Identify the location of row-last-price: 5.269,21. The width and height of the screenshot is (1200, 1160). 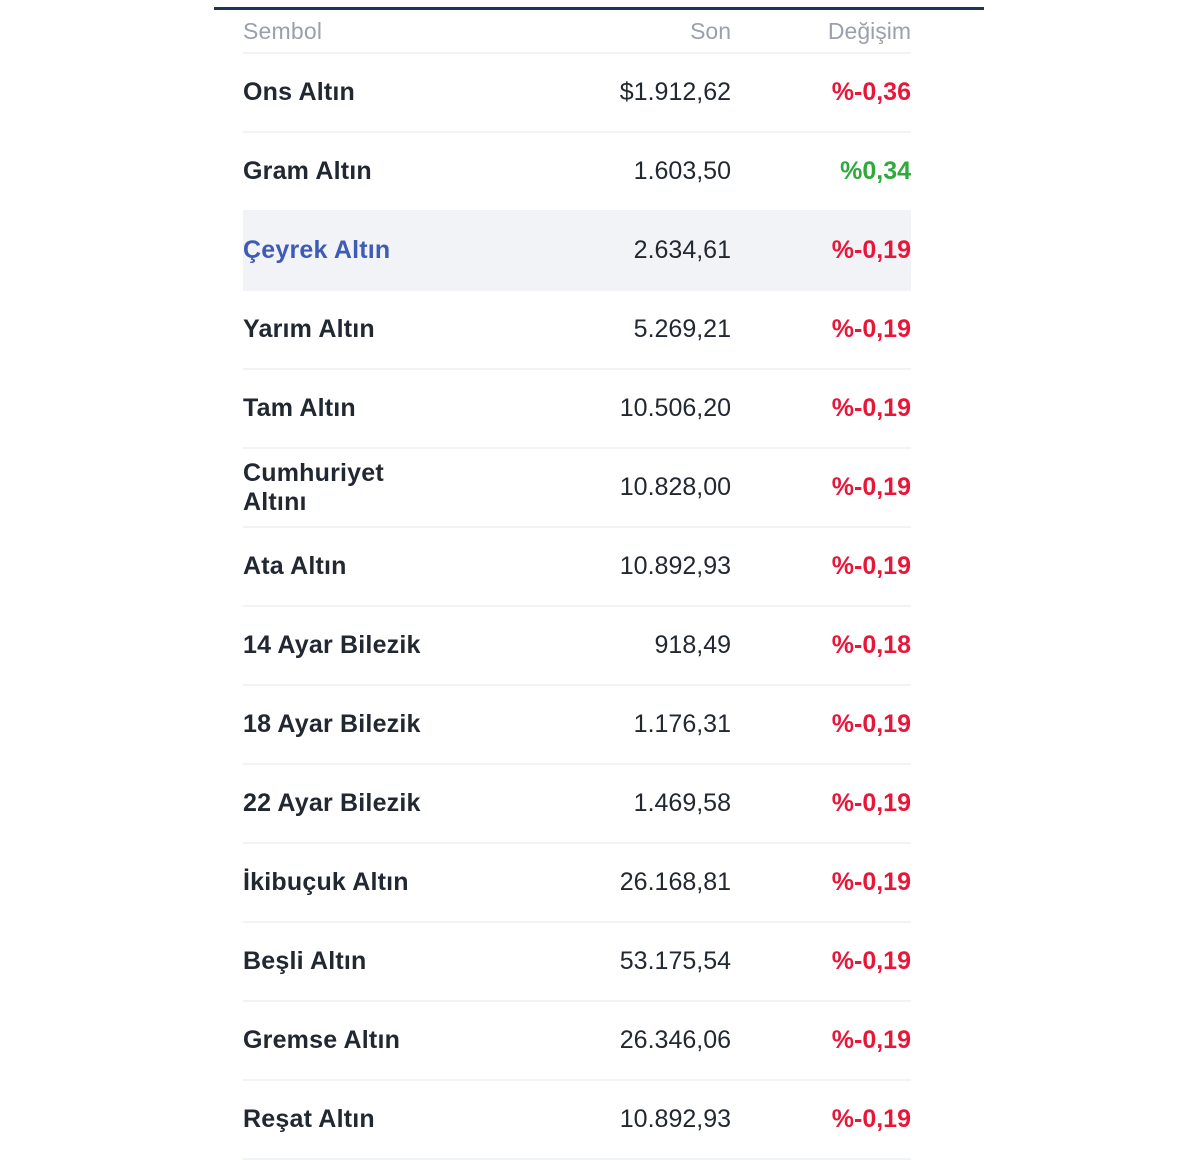
(682, 329).